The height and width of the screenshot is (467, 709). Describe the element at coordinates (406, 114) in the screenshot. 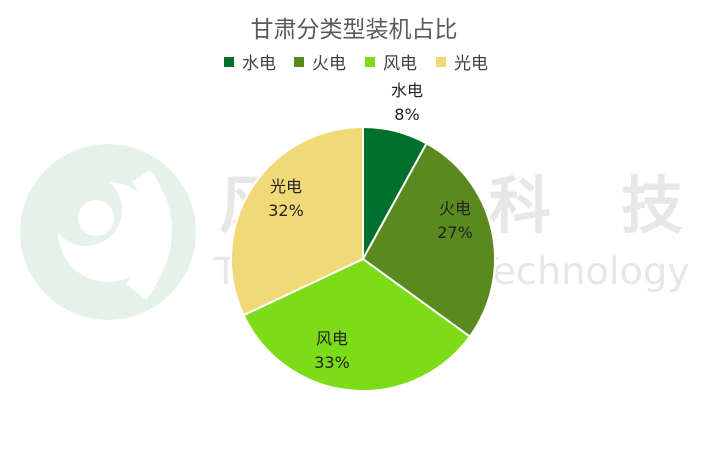

I see `slice-value-label: 8%` at that location.